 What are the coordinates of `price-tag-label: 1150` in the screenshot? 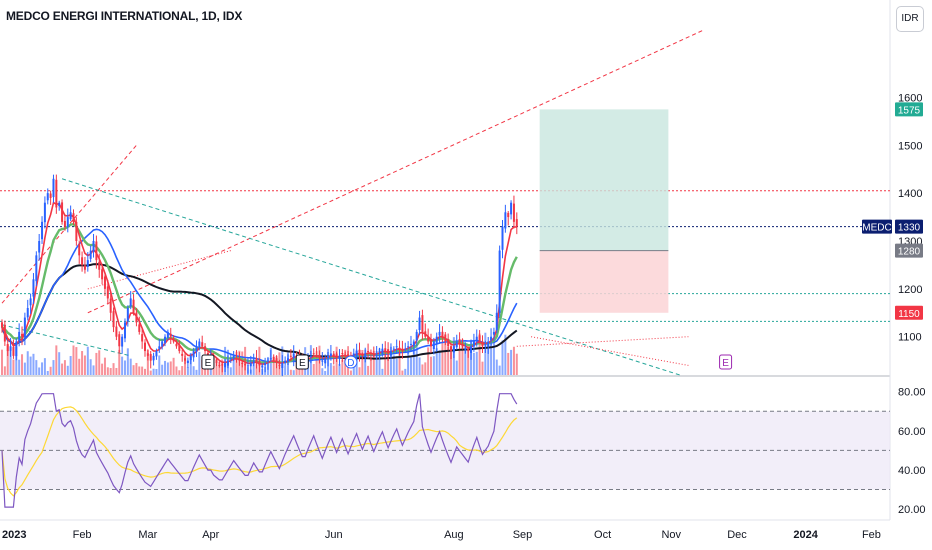 It's located at (909, 314).